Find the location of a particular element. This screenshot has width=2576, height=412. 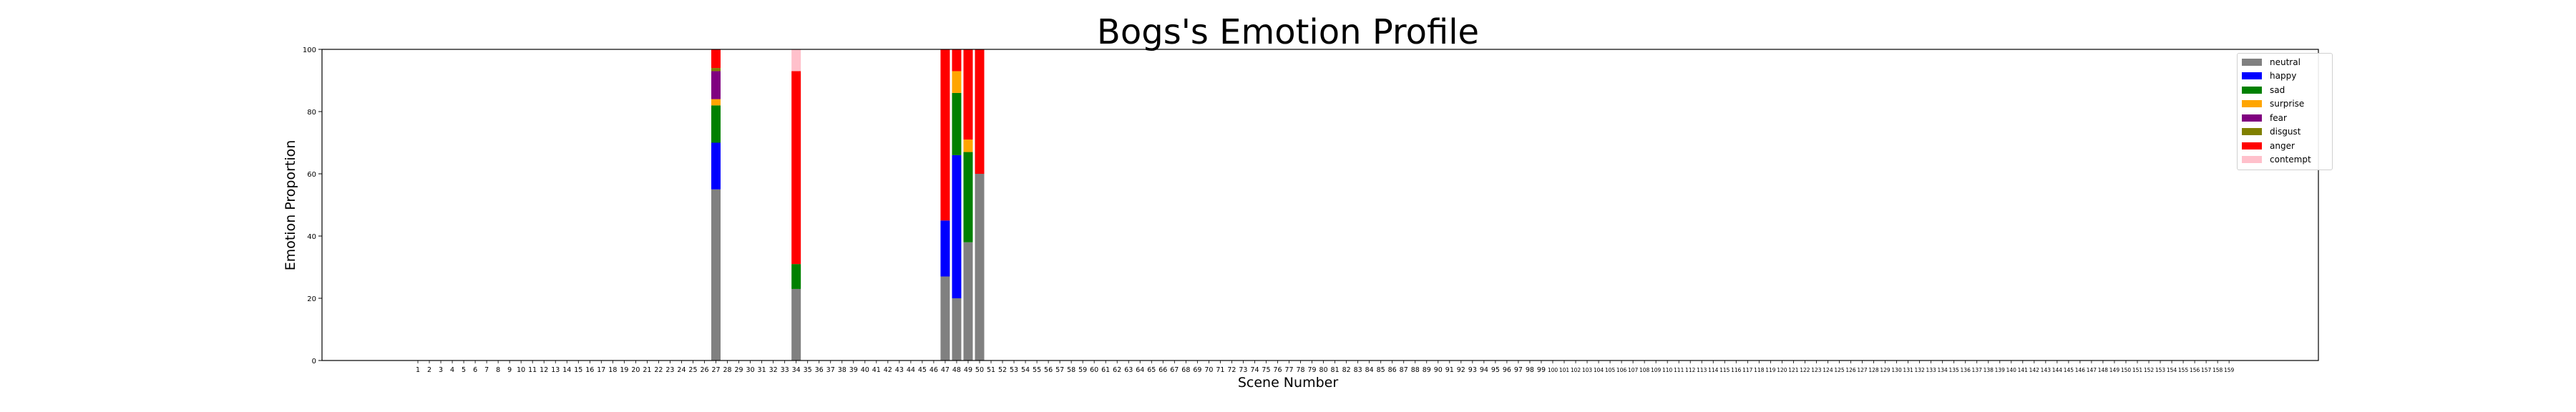

x-tick-label: 101 is located at coordinates (1564, 370).